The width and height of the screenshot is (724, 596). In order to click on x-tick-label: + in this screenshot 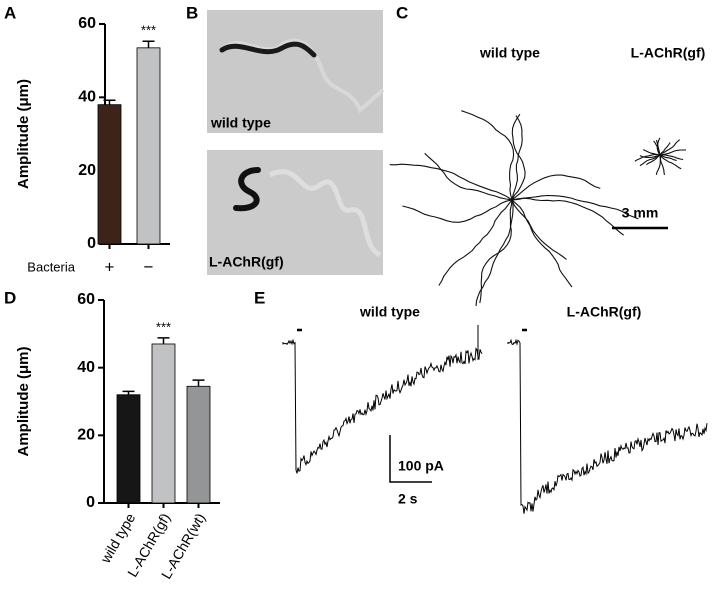, I will do `click(110, 266)`.